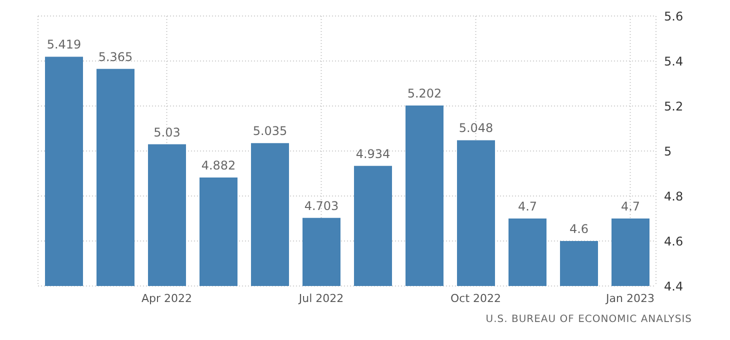 The image size is (730, 340). What do you see at coordinates (668, 151) in the screenshot?
I see `y-tick-label: 5` at bounding box center [668, 151].